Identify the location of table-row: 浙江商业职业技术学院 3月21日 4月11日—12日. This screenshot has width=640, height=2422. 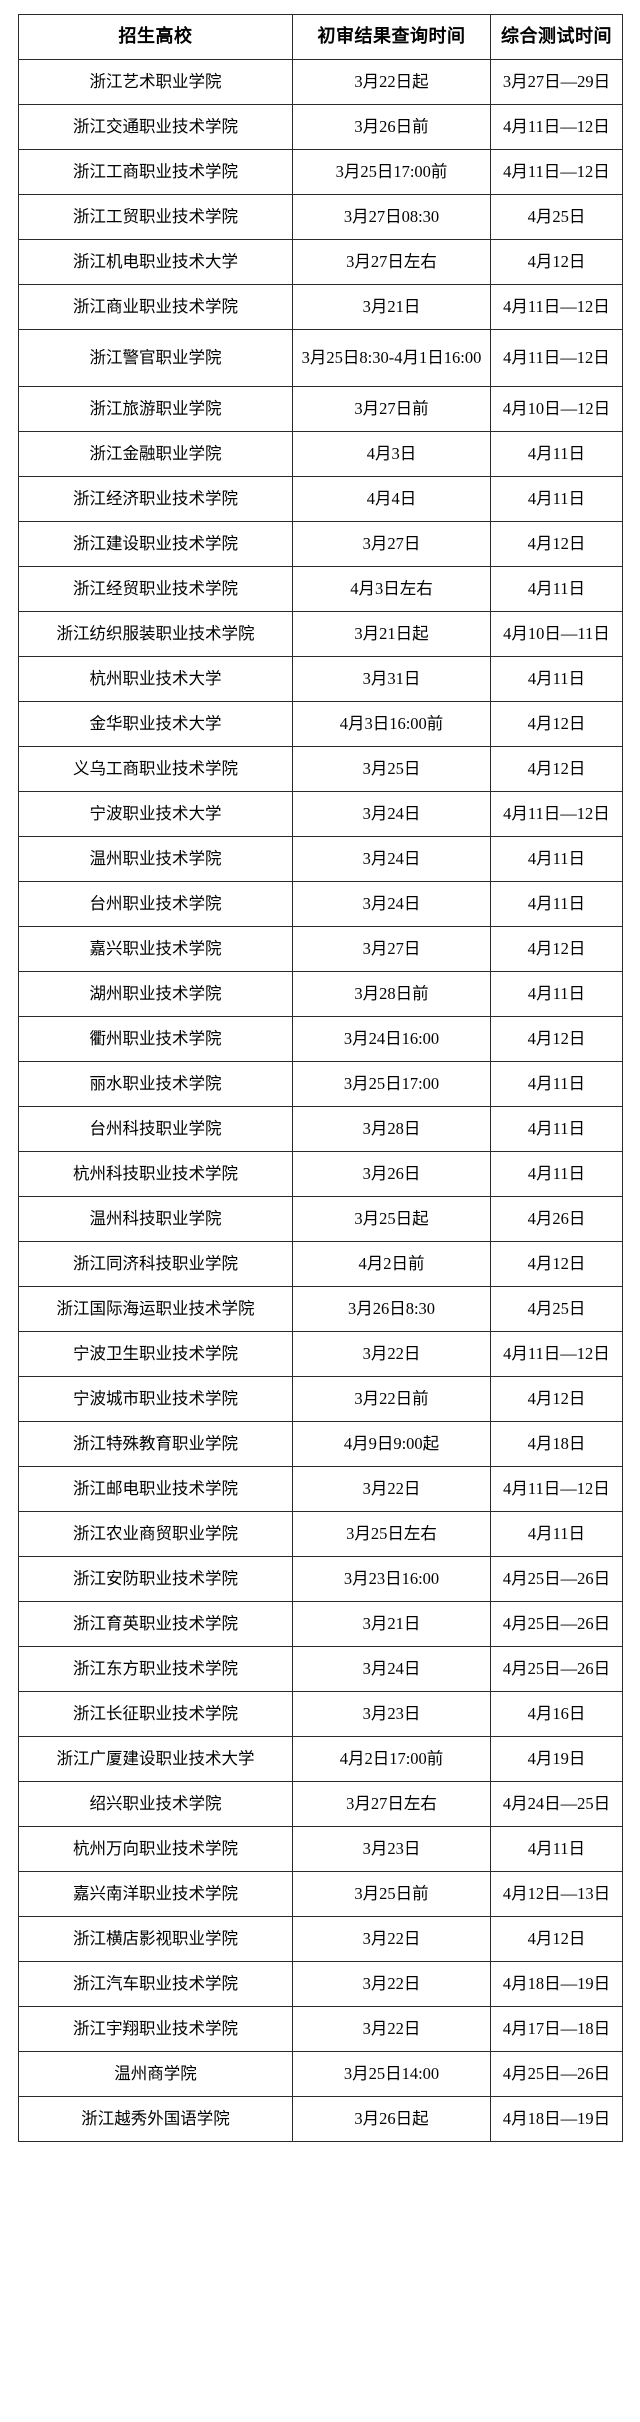
(320, 307).